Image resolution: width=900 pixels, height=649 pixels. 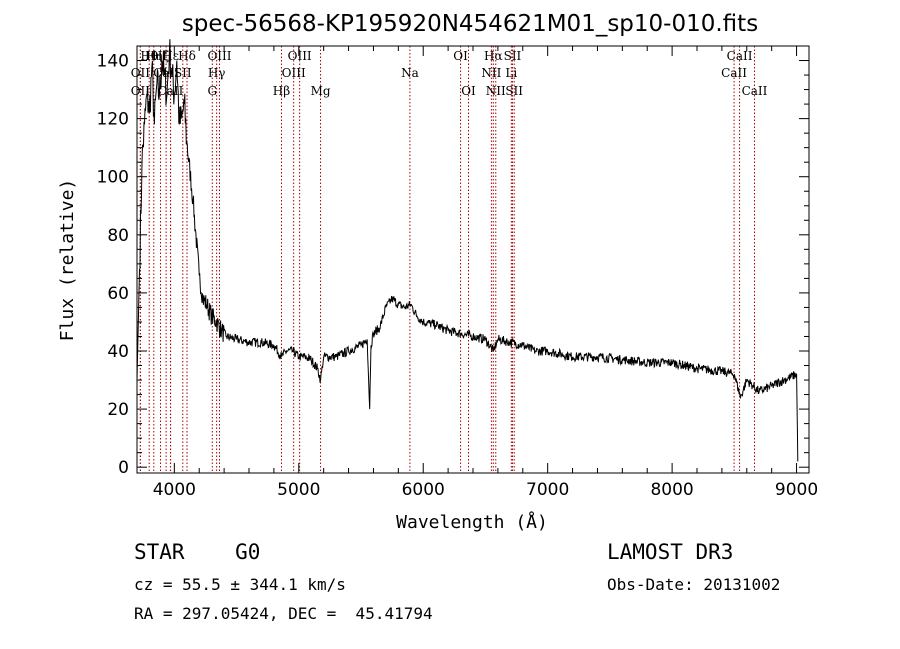 What do you see at coordinates (219, 56) in the screenshot?
I see `line-label-10: OIII` at bounding box center [219, 56].